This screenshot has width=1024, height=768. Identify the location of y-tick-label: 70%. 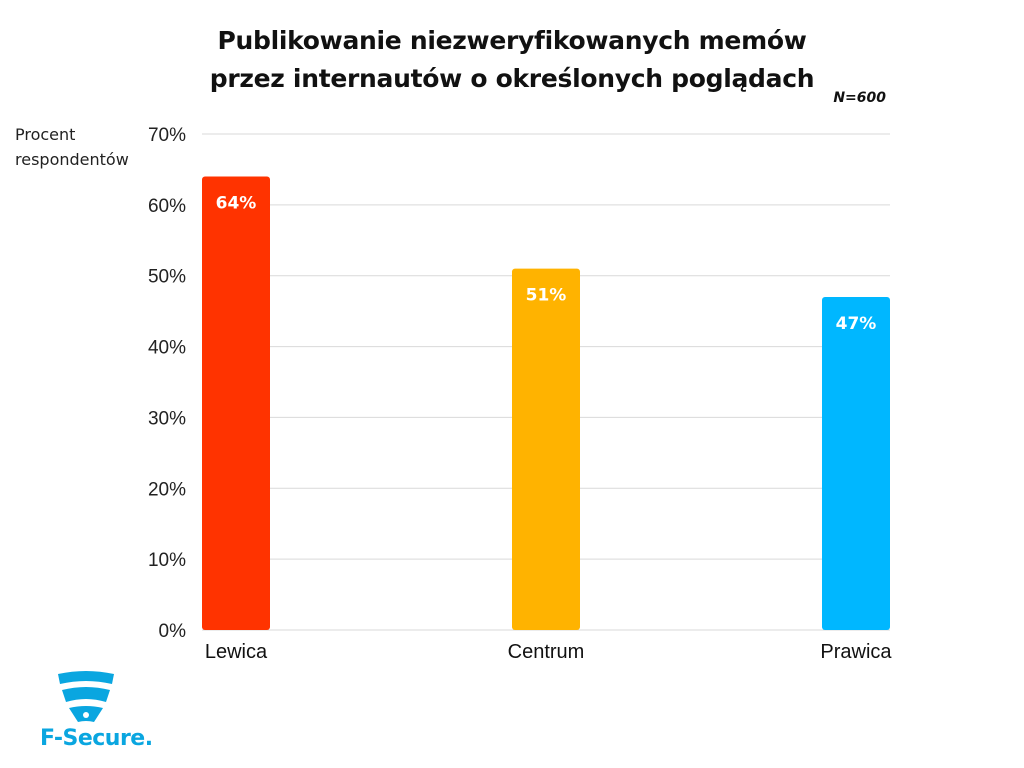
(167, 135).